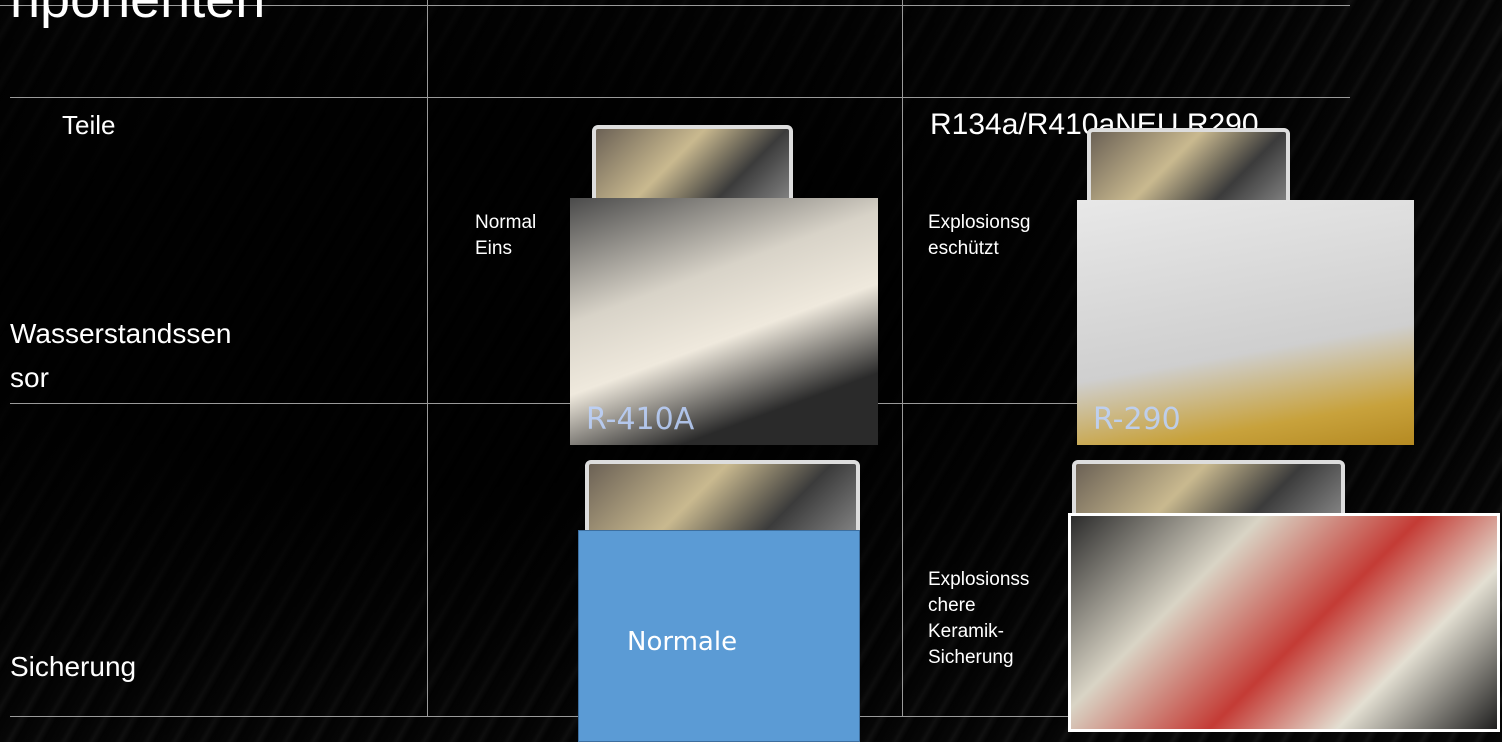 The width and height of the screenshot is (1502, 742). Describe the element at coordinates (682, 642) in the screenshot. I see `box-text: Normale` at that location.